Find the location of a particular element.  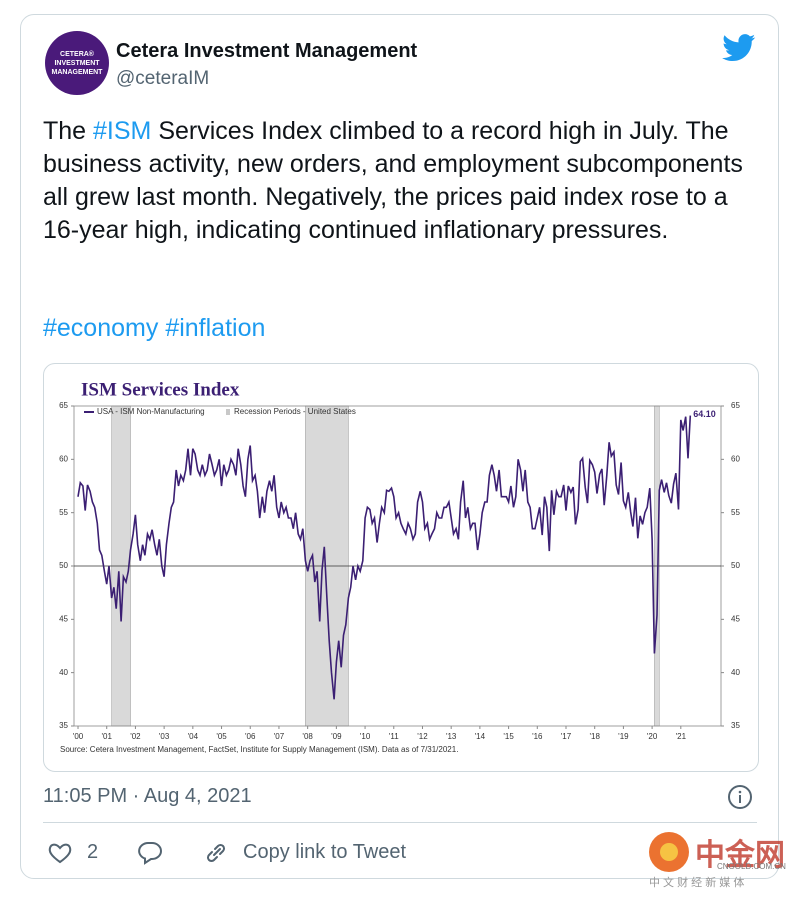

x-tick-label: '11 is located at coordinates (394, 736).